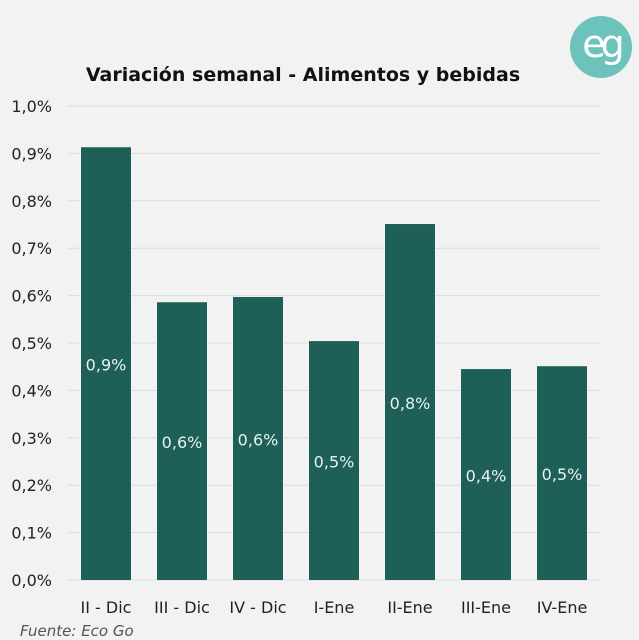  I want to click on y-tick-label: 0,5%, so click(31, 343).